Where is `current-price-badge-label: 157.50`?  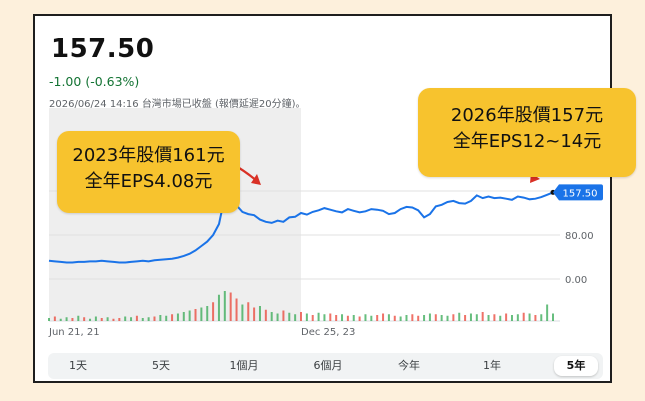 current-price-badge-label: 157.50 is located at coordinates (580, 193).